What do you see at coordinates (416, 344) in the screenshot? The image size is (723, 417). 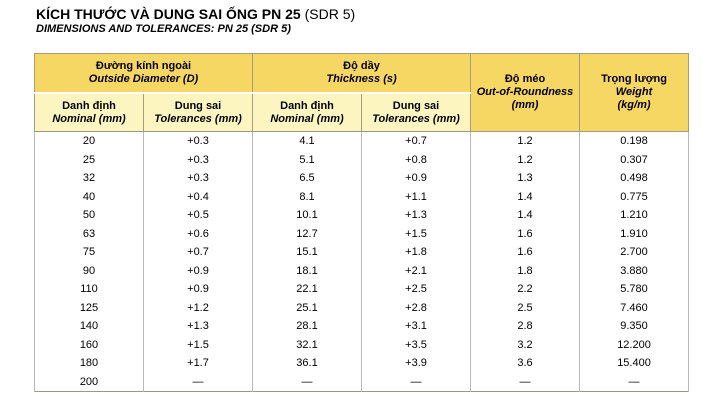 I see `cell: +3.5` at bounding box center [416, 344].